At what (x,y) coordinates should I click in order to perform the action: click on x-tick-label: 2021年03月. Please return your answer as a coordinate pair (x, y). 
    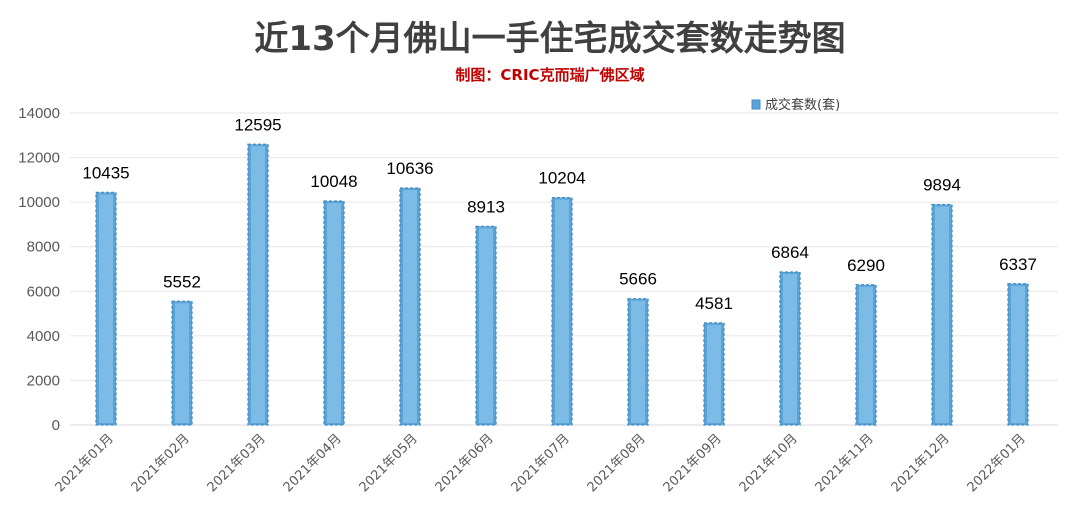
    Looking at the image, I should click on (237, 463).